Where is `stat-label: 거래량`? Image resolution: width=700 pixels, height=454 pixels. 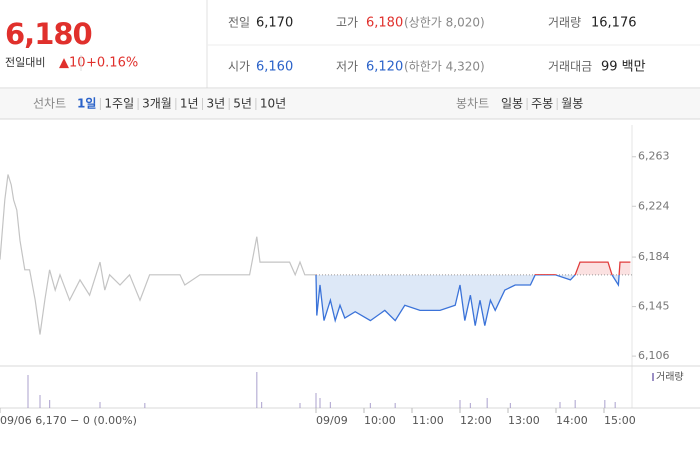 stat-label: 거래량 is located at coordinates (564, 23).